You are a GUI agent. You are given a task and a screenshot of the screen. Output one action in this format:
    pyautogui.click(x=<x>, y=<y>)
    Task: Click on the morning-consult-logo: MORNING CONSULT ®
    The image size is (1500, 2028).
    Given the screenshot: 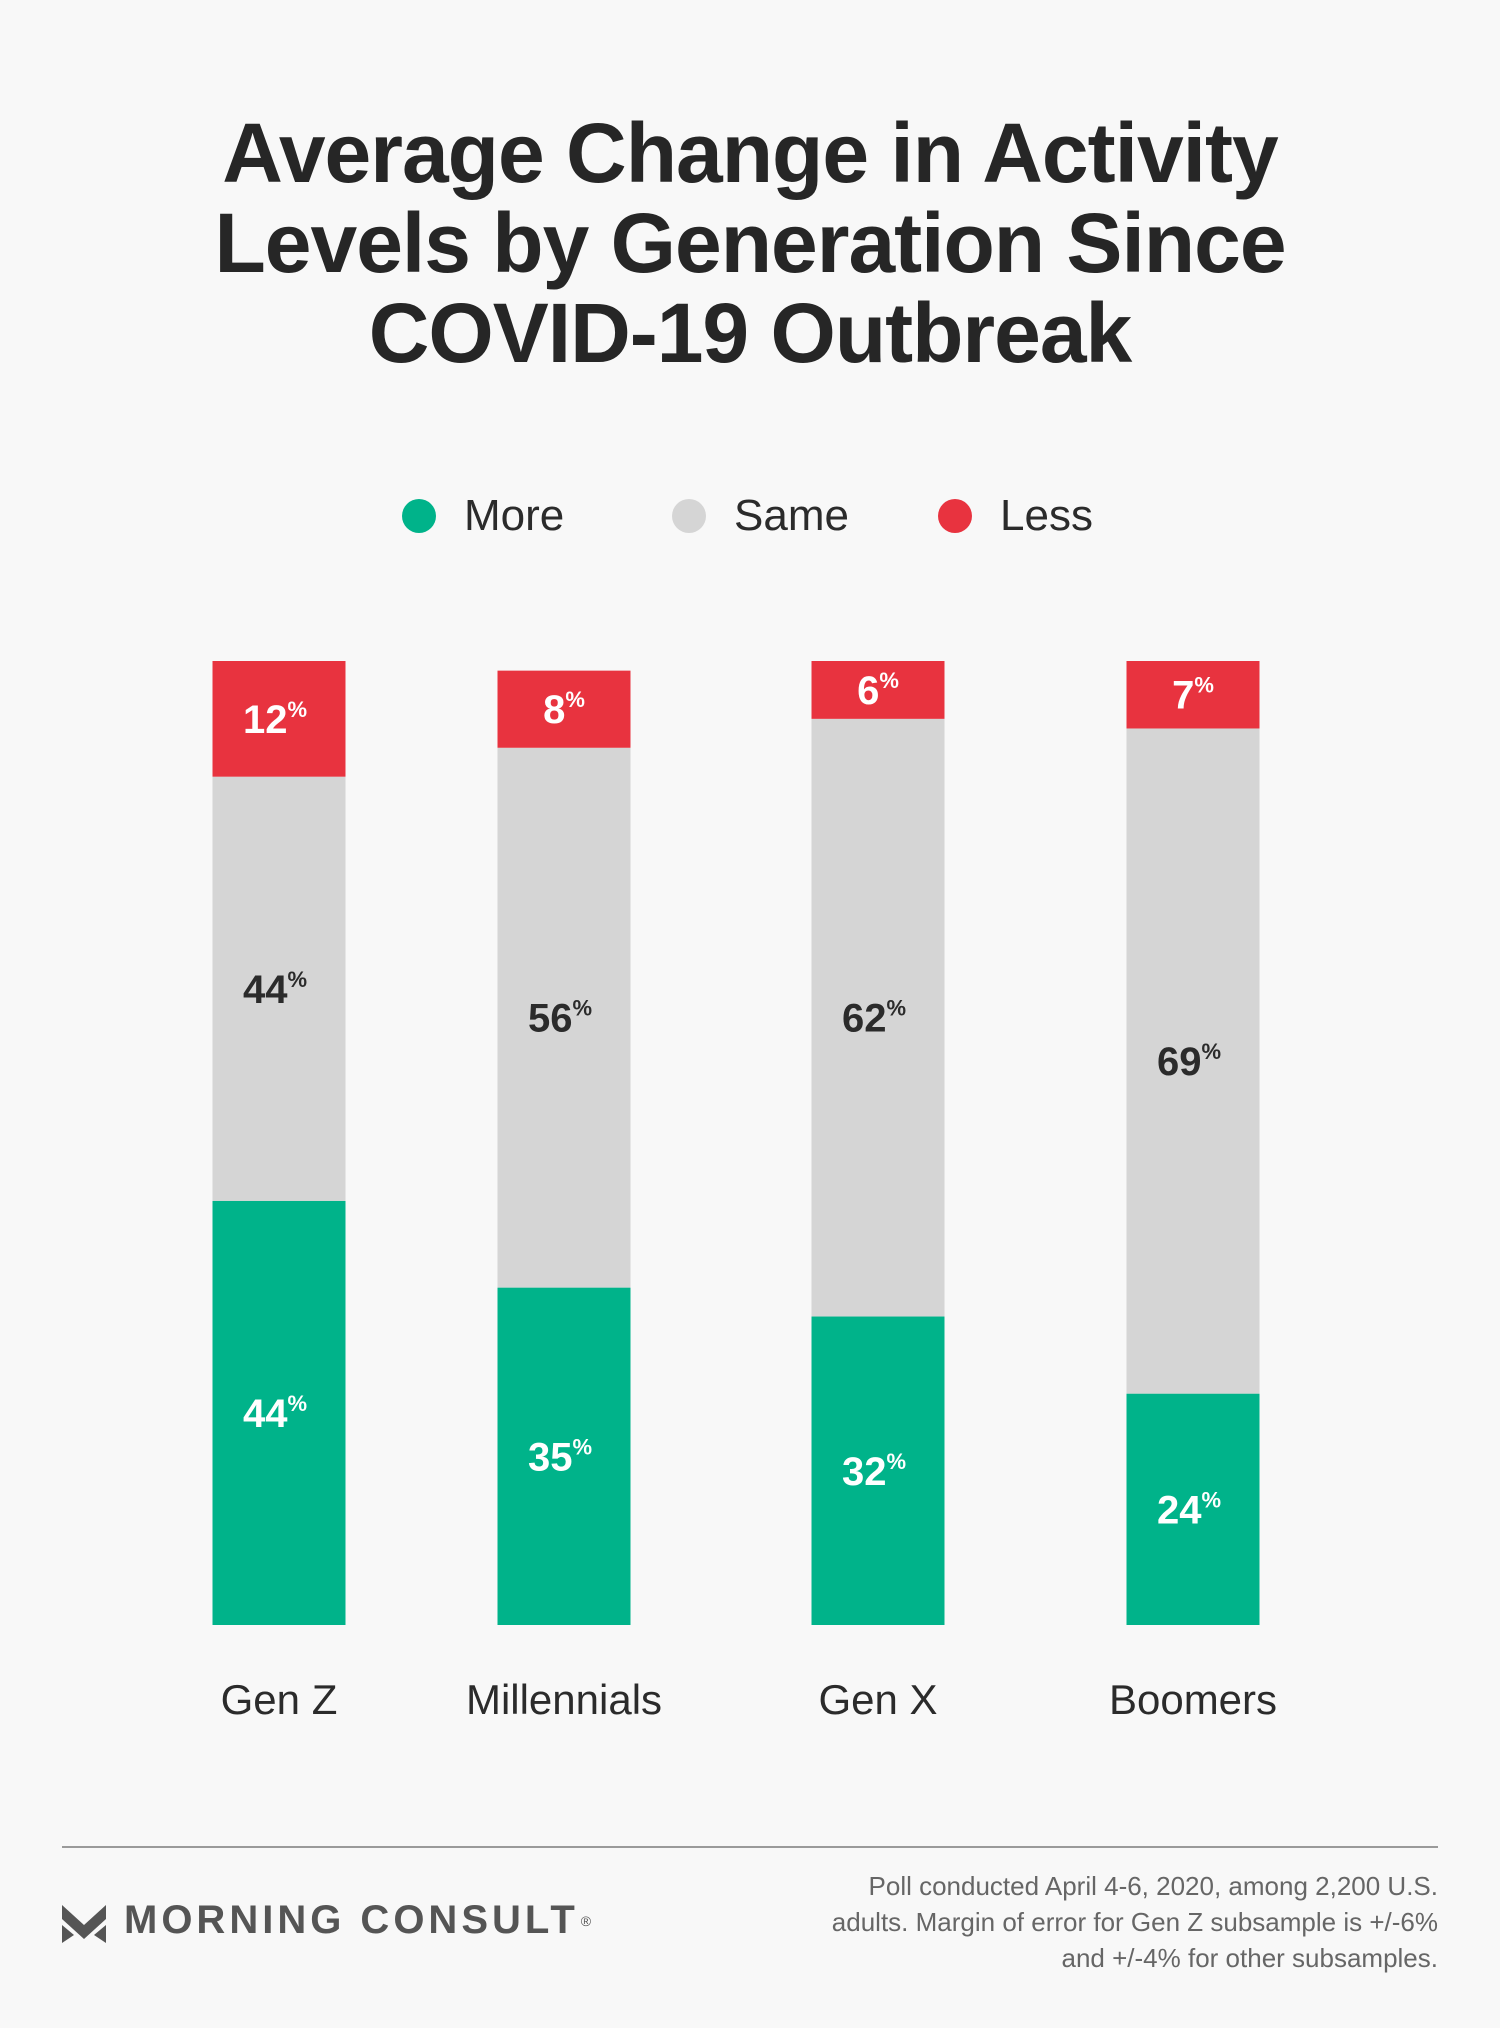 What is the action you would take?
    pyautogui.click(x=326, y=1920)
    